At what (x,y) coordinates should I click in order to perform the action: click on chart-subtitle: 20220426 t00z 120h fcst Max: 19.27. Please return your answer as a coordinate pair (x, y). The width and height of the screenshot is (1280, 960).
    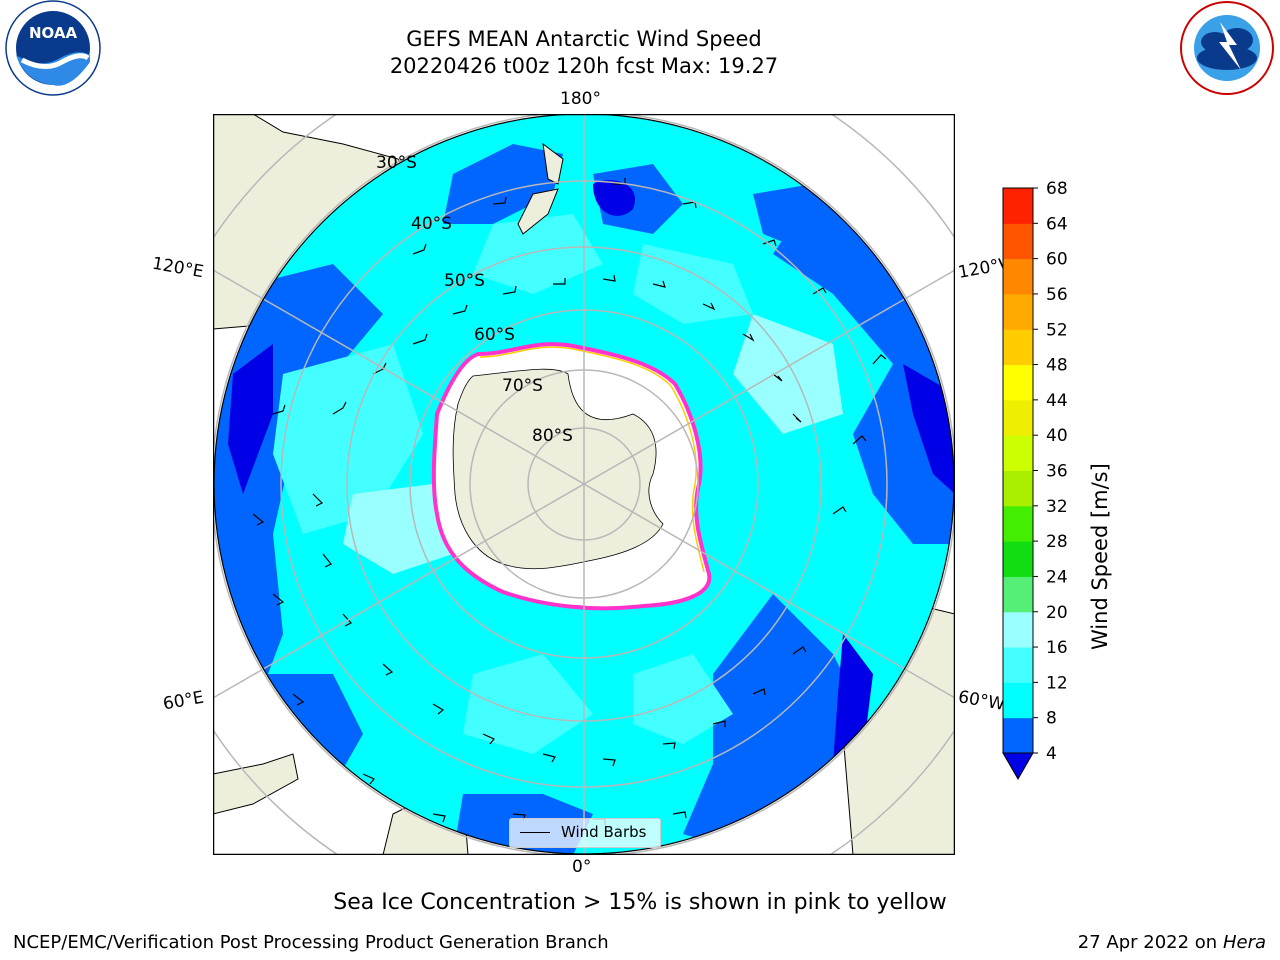
    Looking at the image, I should click on (584, 66).